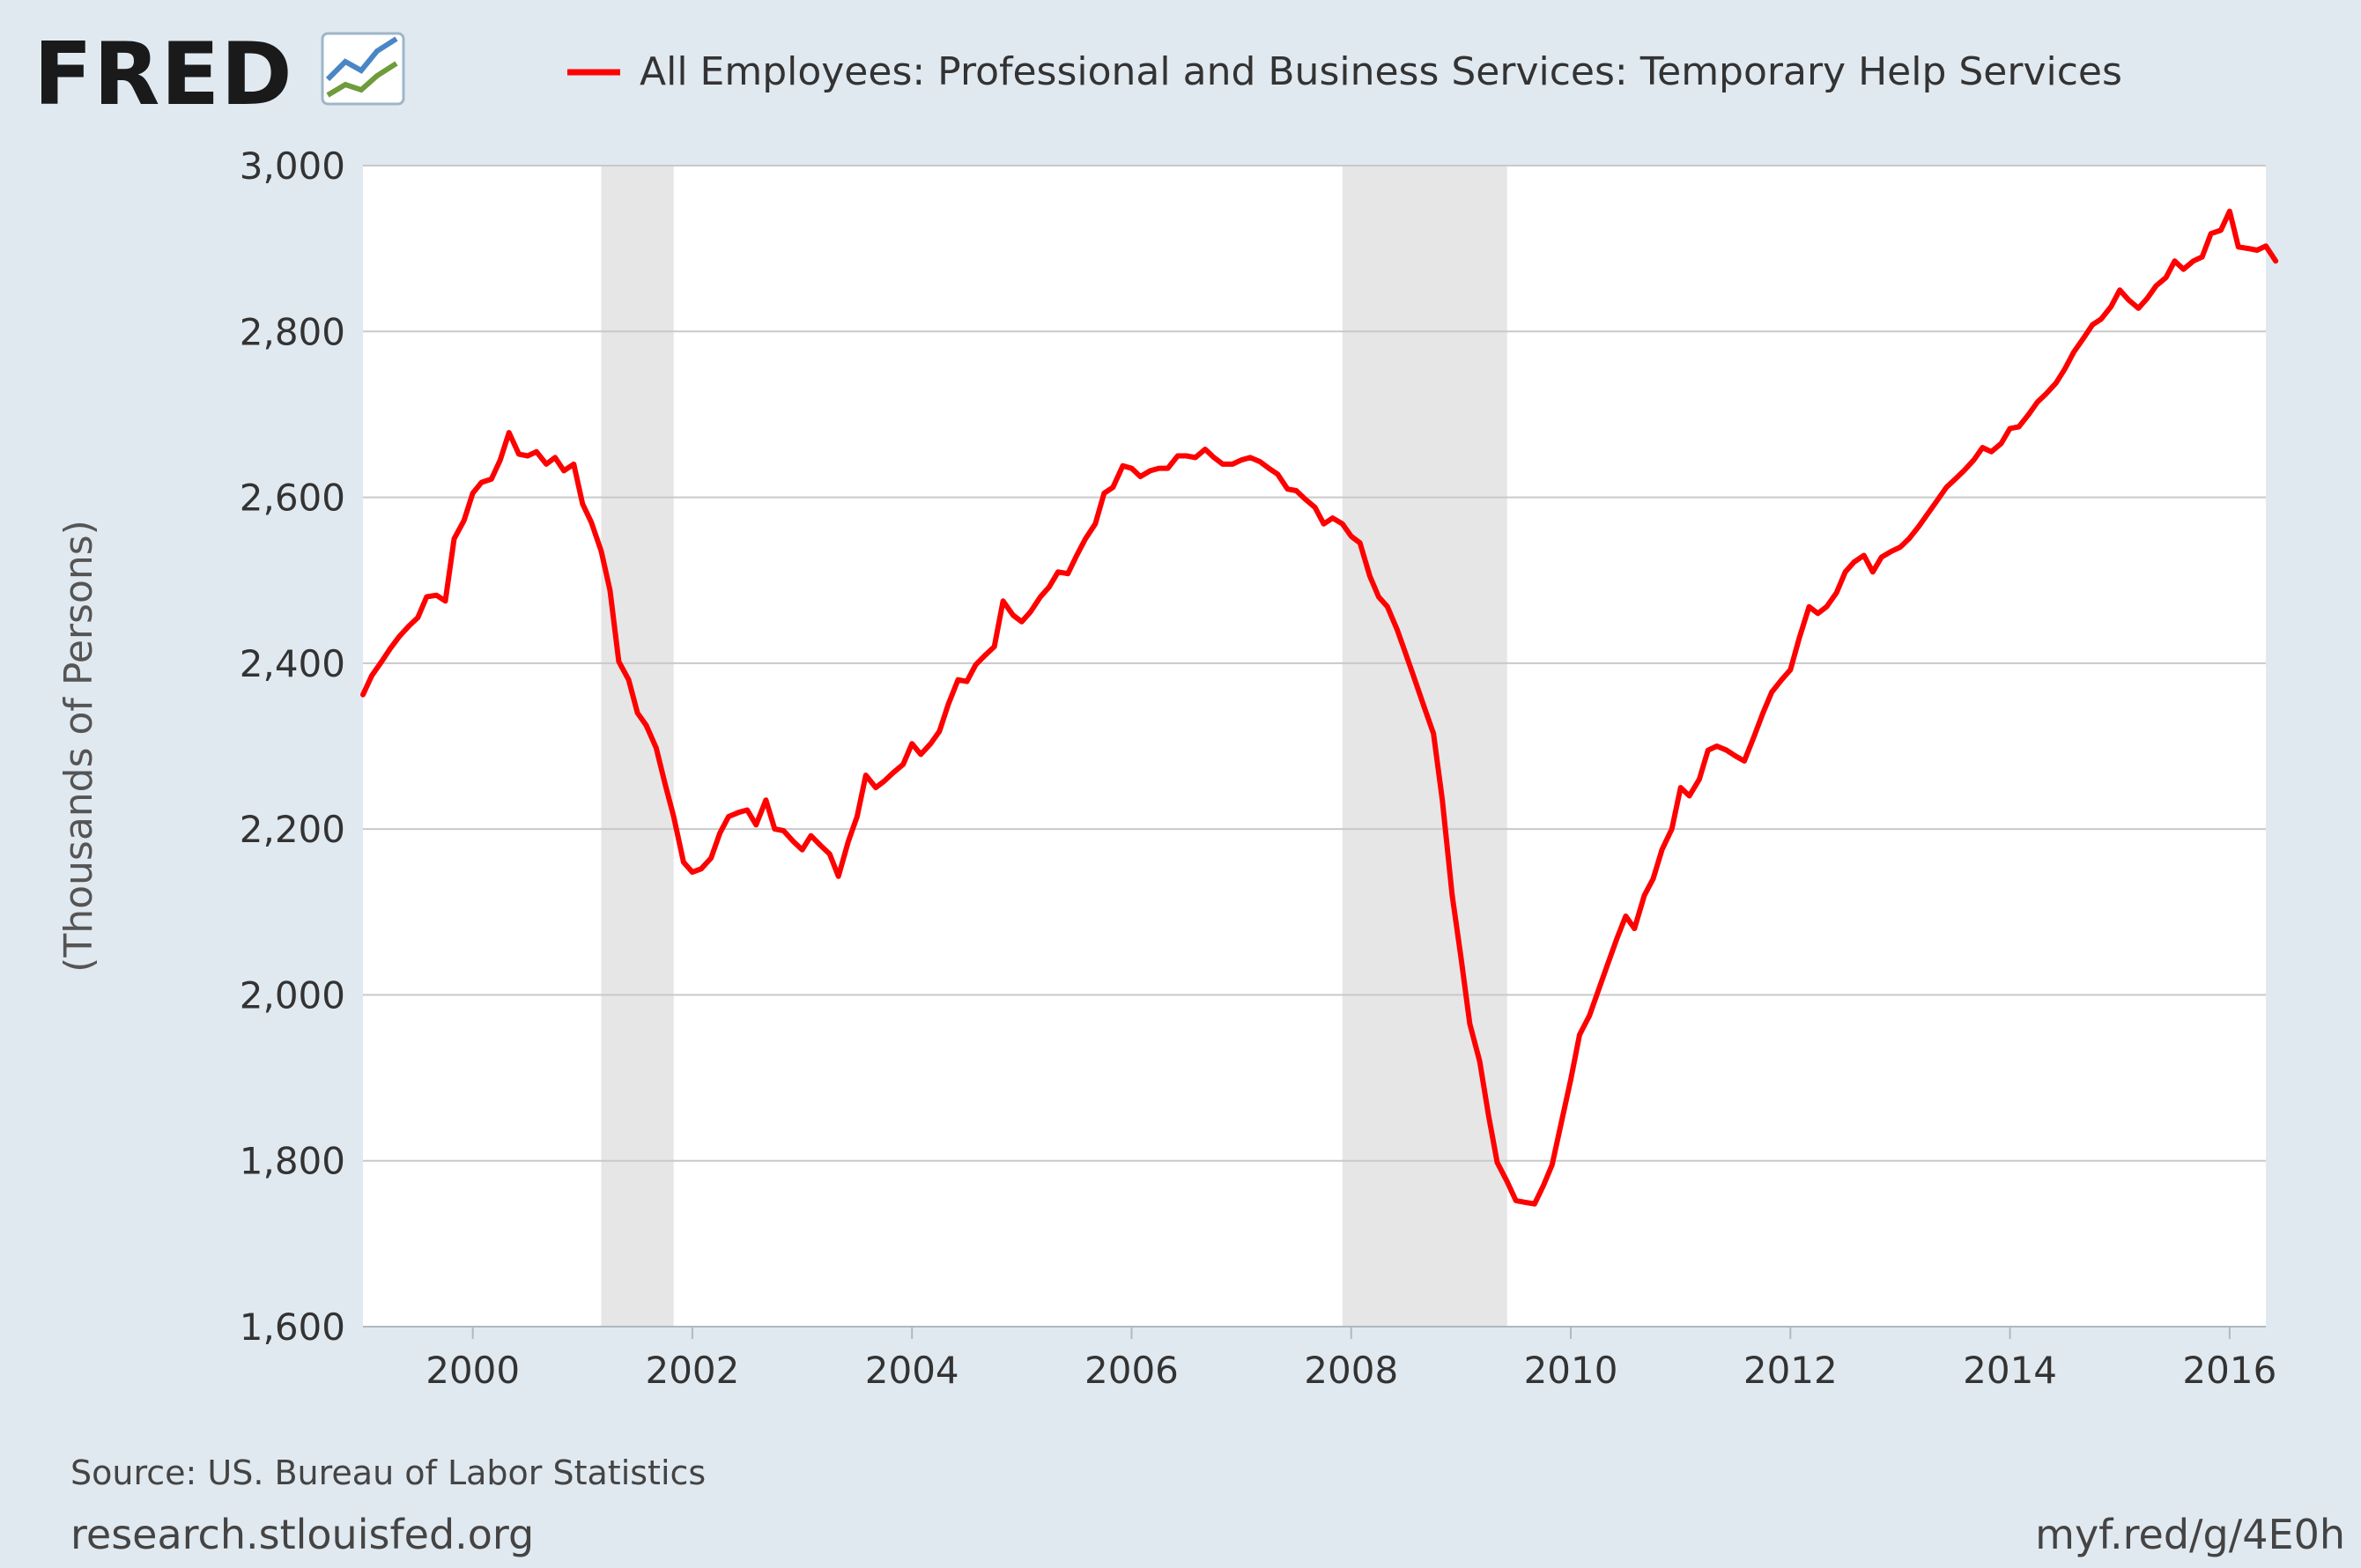 This screenshot has width=2361, height=1568. What do you see at coordinates (692, 1370) in the screenshot?
I see `x-tick-label: 2002` at bounding box center [692, 1370].